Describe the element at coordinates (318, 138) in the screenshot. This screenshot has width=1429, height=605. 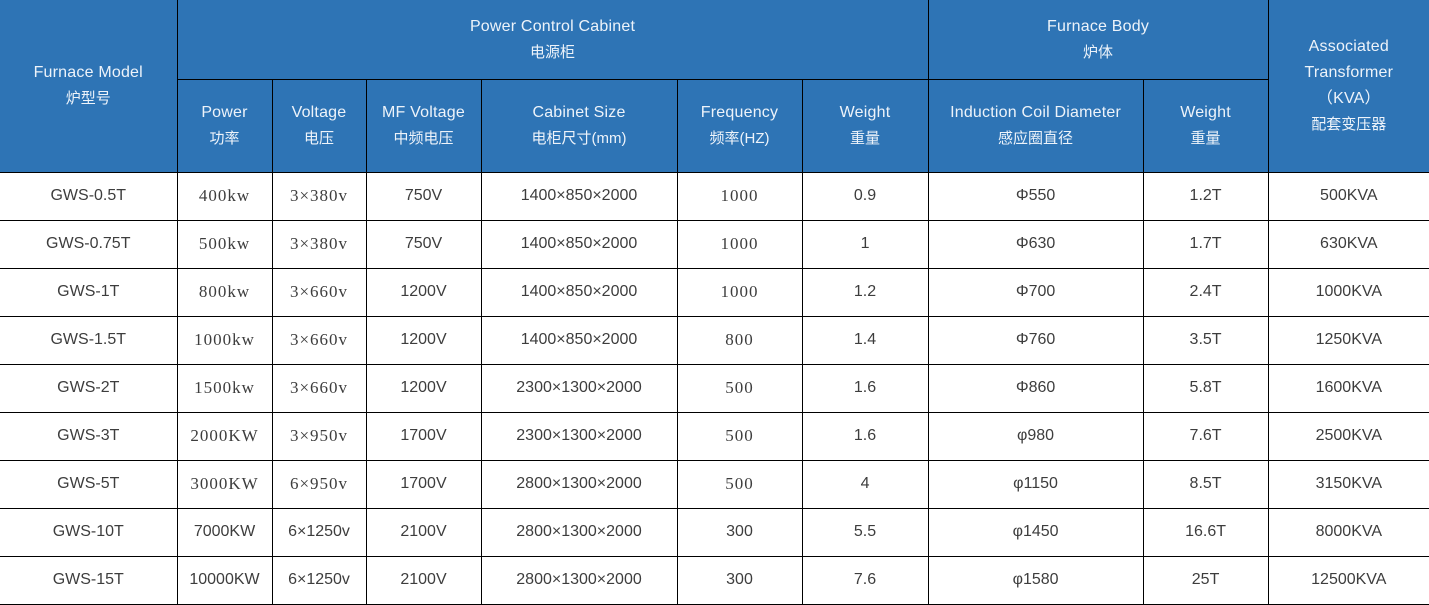
I see `header-voltage-zh: 电压` at that location.